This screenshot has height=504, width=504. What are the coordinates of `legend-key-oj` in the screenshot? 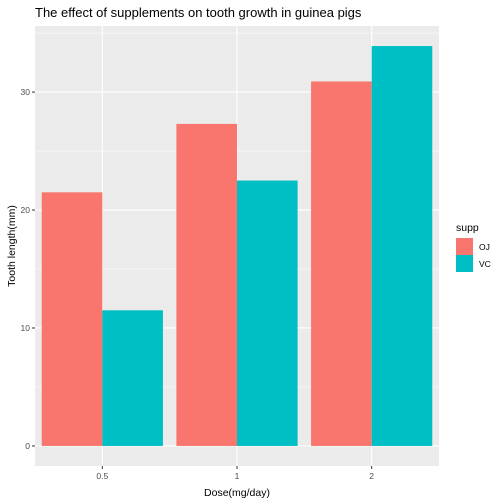 It's located at (464, 246).